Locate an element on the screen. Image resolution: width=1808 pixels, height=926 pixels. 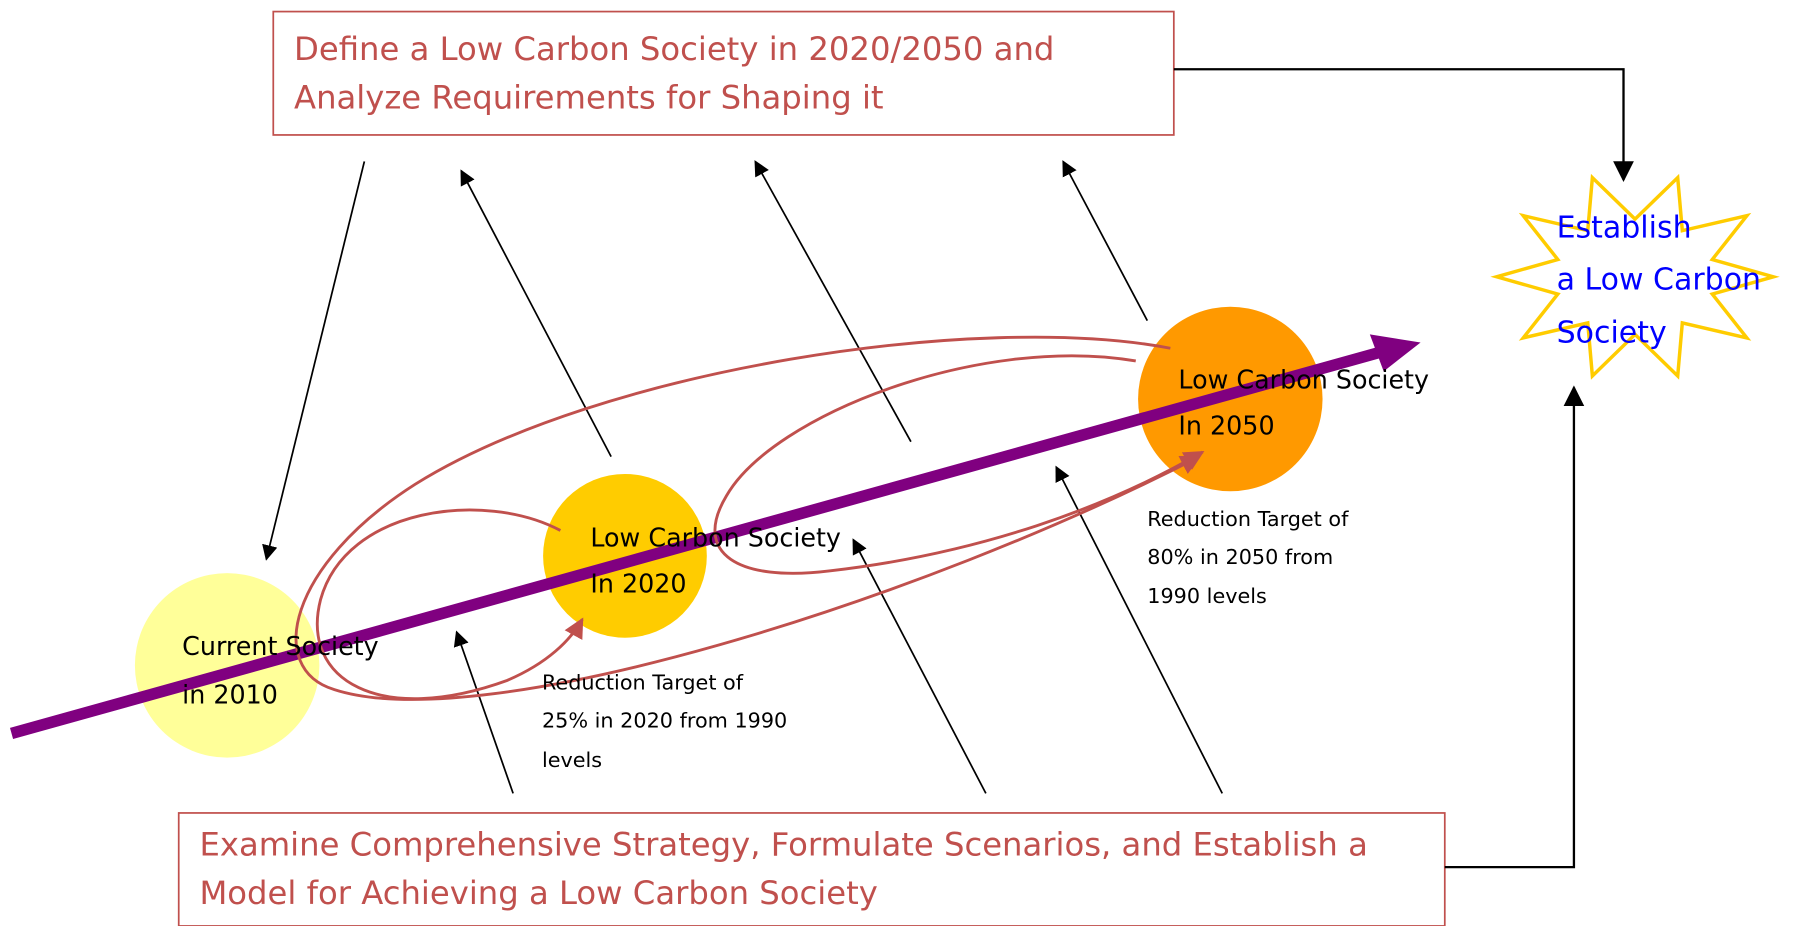
note: 25% in 2020 from 1990 is located at coordinates (664, 721).